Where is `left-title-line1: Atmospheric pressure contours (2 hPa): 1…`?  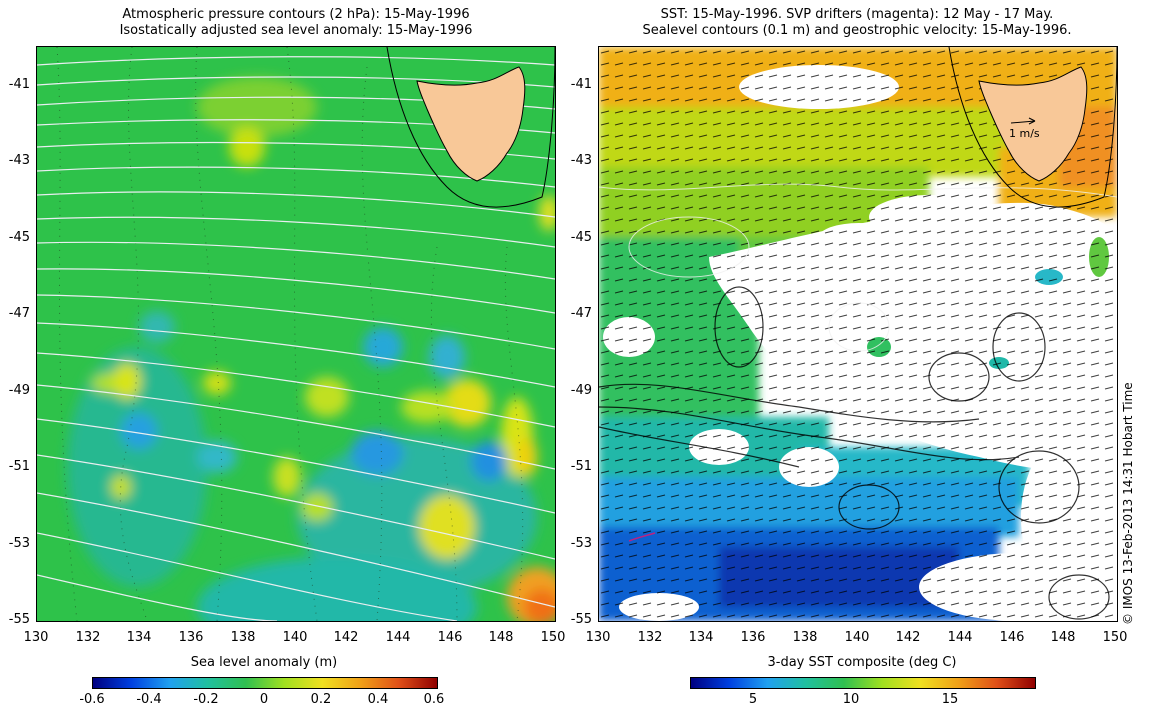
left-title-line1: Atmospheric pressure contours (2 hPa): 1… is located at coordinates (296, 14).